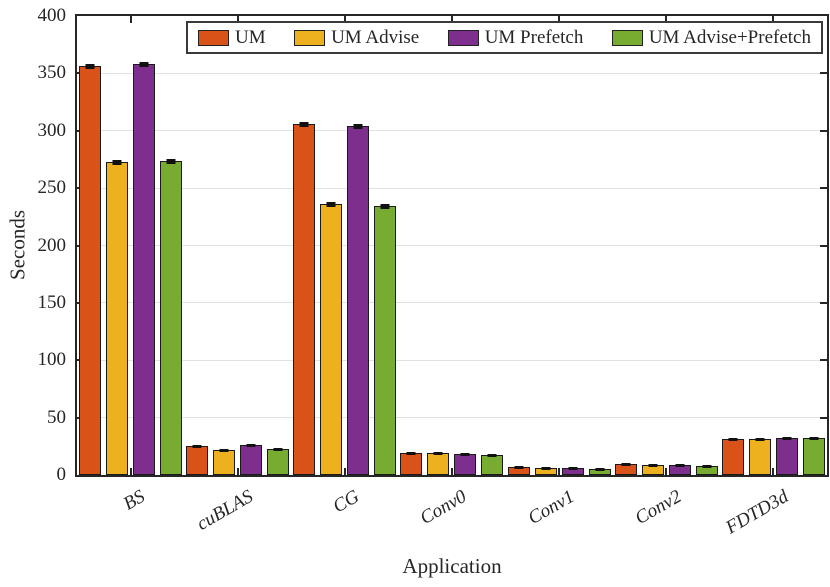 The height and width of the screenshot is (587, 830). I want to click on x-tick-label-FDTD3d: FDTD3d, so click(757, 512).